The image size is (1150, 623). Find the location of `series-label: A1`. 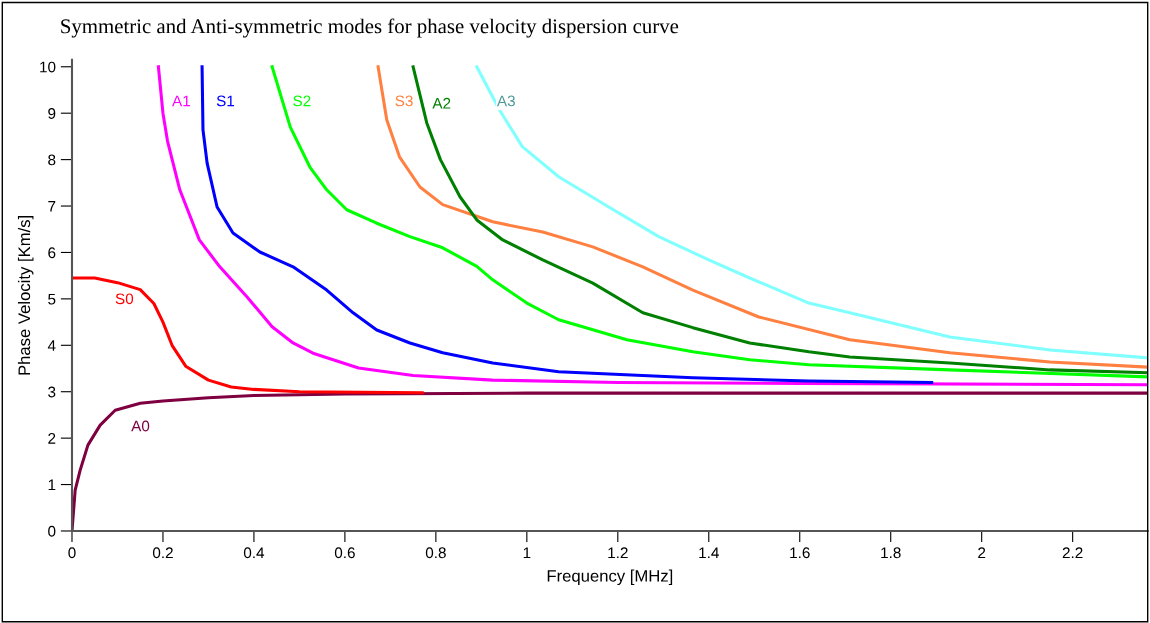

series-label: A1 is located at coordinates (181, 101).